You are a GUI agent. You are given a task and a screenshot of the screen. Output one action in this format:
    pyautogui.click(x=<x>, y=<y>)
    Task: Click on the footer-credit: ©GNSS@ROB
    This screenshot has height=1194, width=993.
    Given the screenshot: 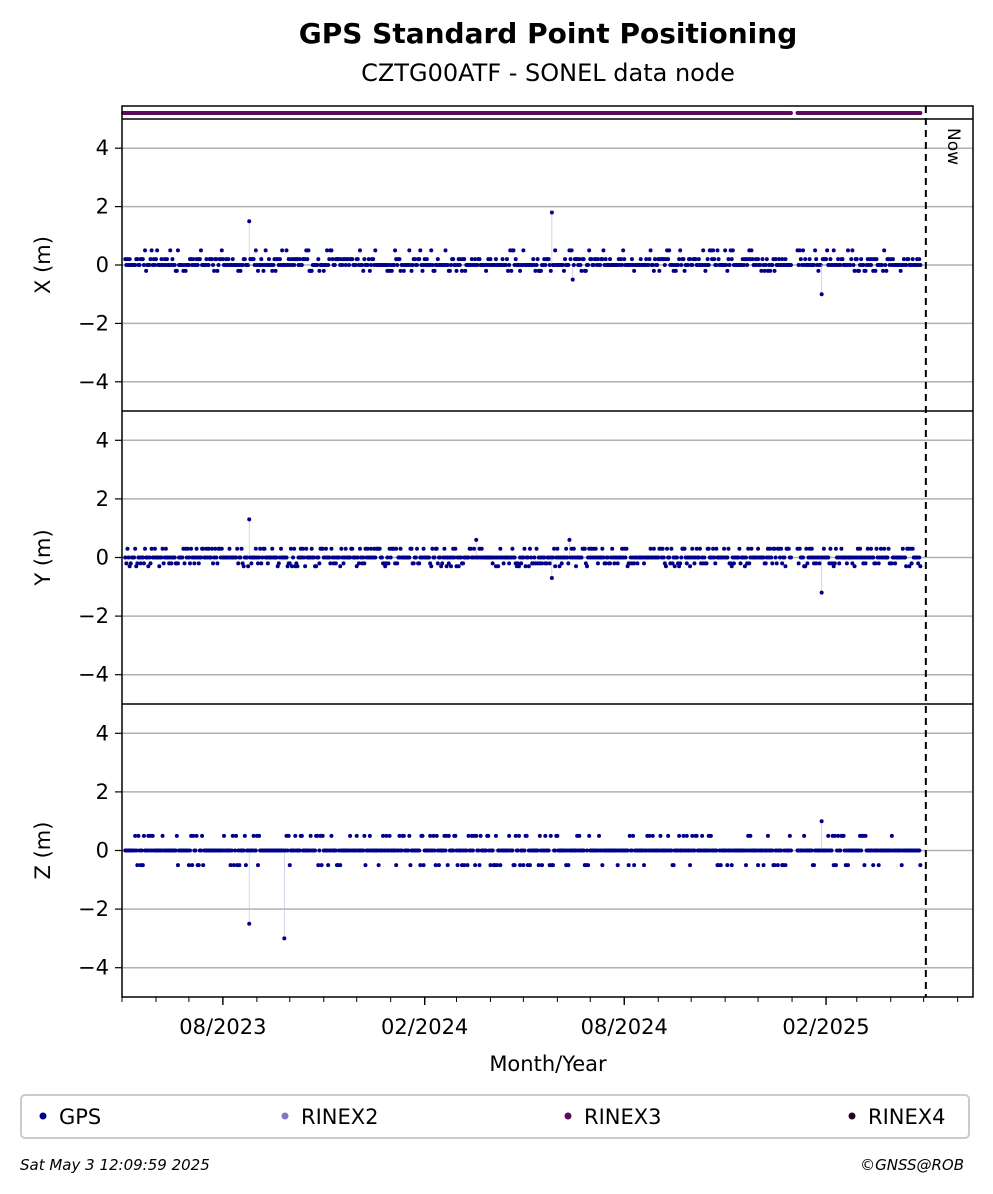 What is the action you would take?
    pyautogui.click(x=912, y=1165)
    